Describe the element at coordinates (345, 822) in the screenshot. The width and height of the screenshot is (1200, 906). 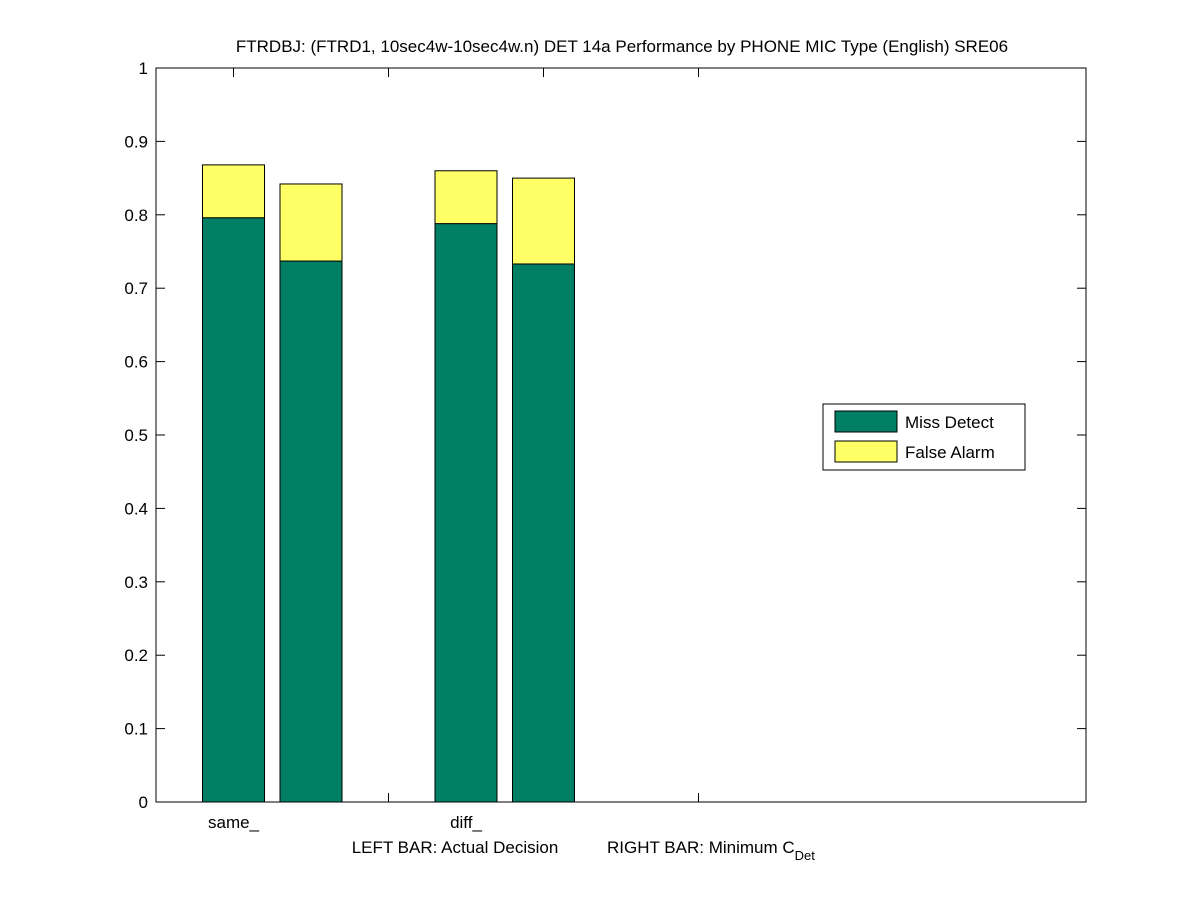
I see `category-labels: same_ diff_` at that location.